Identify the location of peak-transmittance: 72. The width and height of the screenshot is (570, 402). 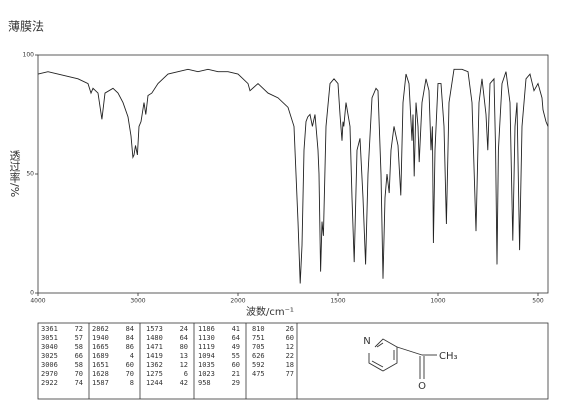
(79, 329).